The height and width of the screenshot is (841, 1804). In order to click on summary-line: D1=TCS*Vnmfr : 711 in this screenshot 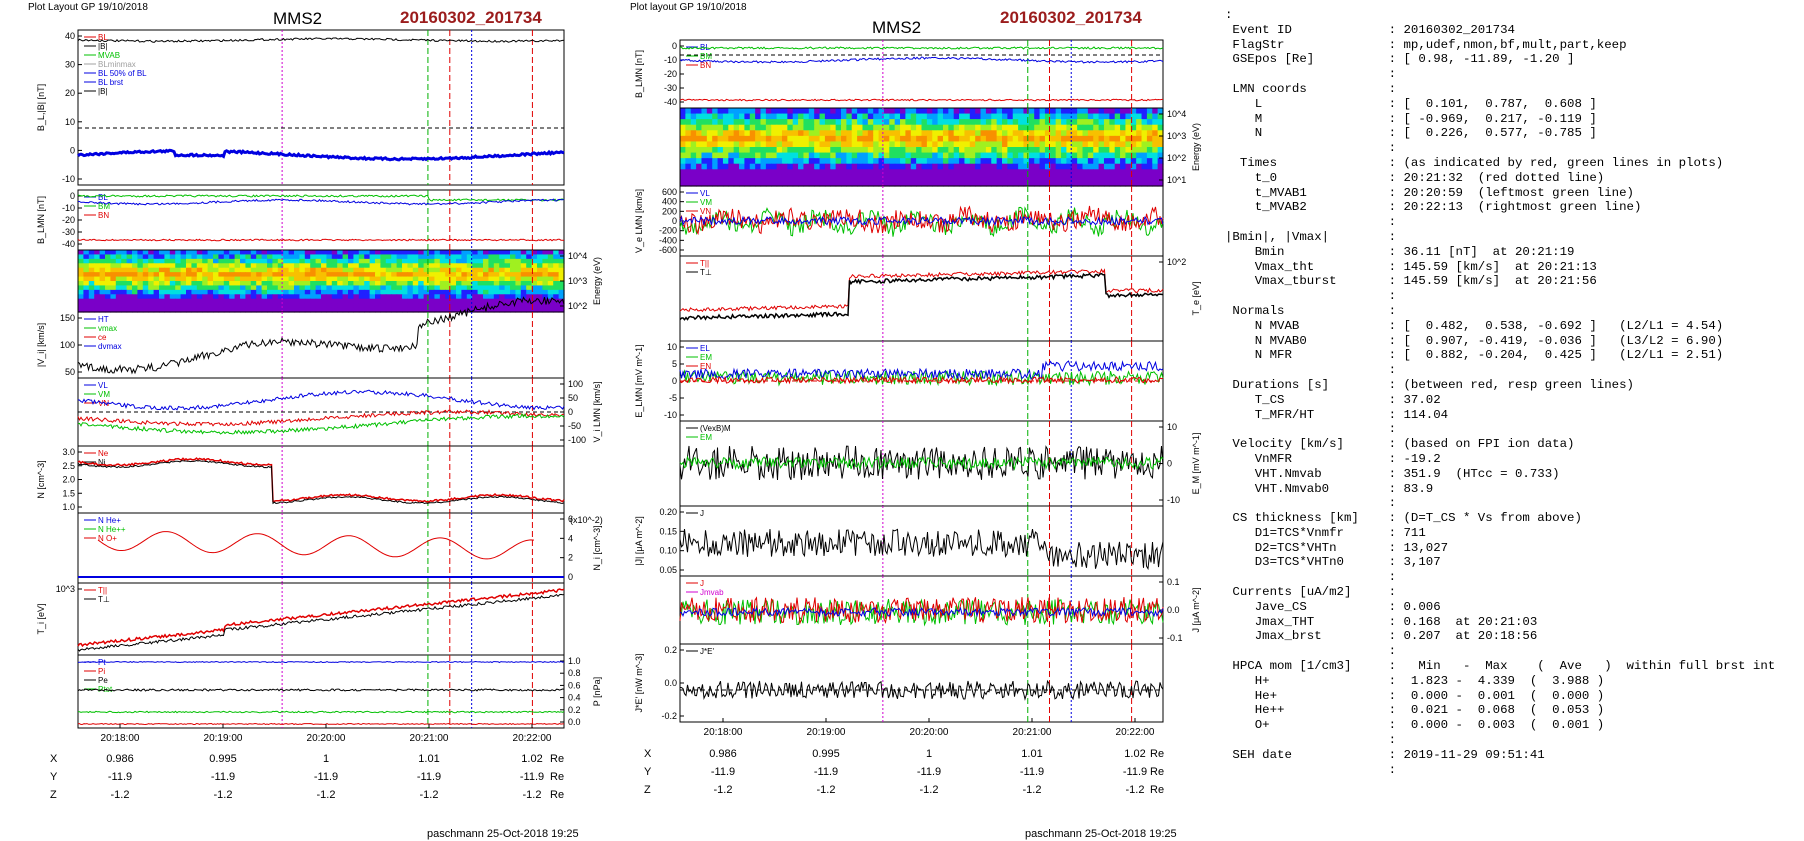, I will do `click(1325, 532)`.